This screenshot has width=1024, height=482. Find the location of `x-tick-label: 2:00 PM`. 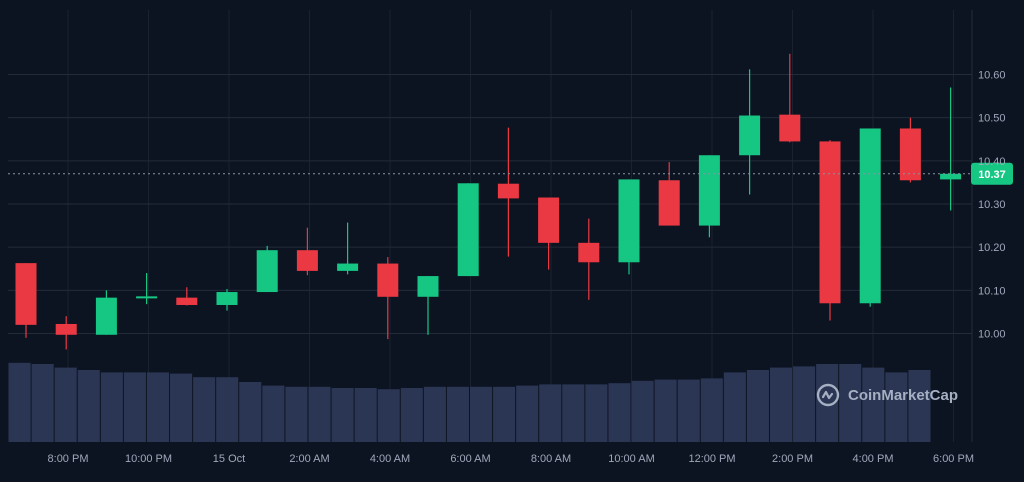

x-tick-label: 2:00 PM is located at coordinates (792, 459).